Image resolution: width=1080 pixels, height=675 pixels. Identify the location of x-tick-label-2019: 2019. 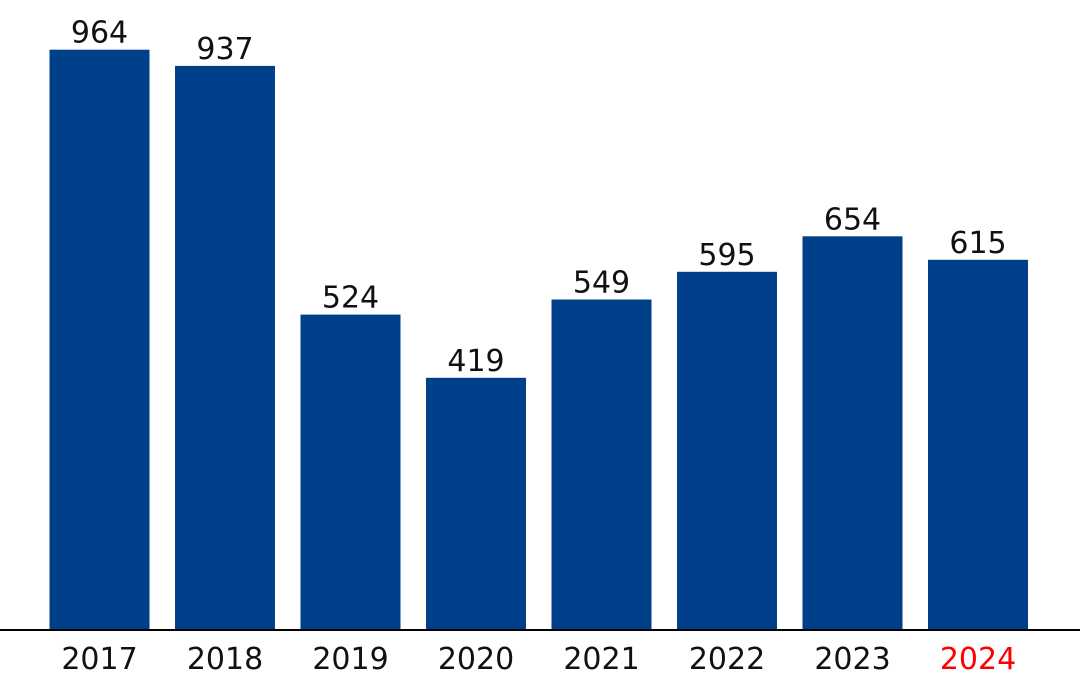
(350, 658).